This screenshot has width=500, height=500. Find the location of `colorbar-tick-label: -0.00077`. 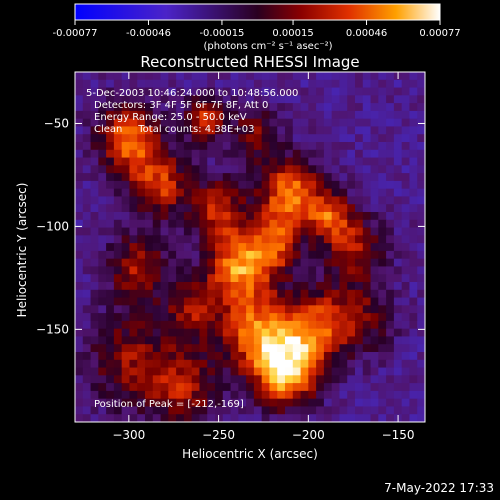

colorbar-tick-label: -0.00077 is located at coordinates (75, 33).